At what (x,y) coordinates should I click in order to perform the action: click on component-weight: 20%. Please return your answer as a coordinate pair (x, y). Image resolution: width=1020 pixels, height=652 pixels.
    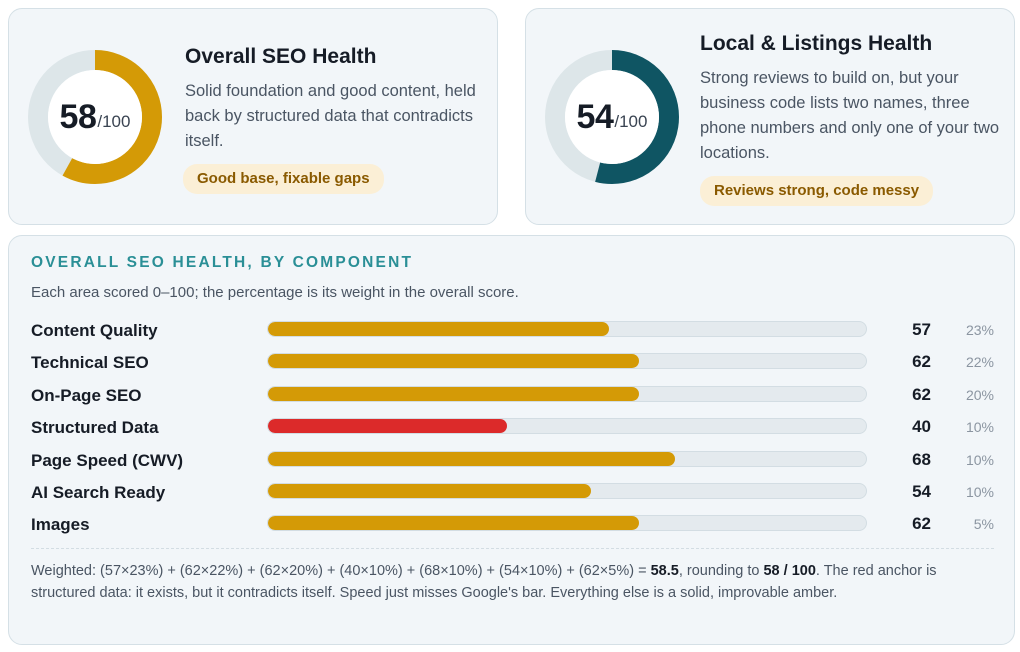
    Looking at the image, I should click on (979, 394).